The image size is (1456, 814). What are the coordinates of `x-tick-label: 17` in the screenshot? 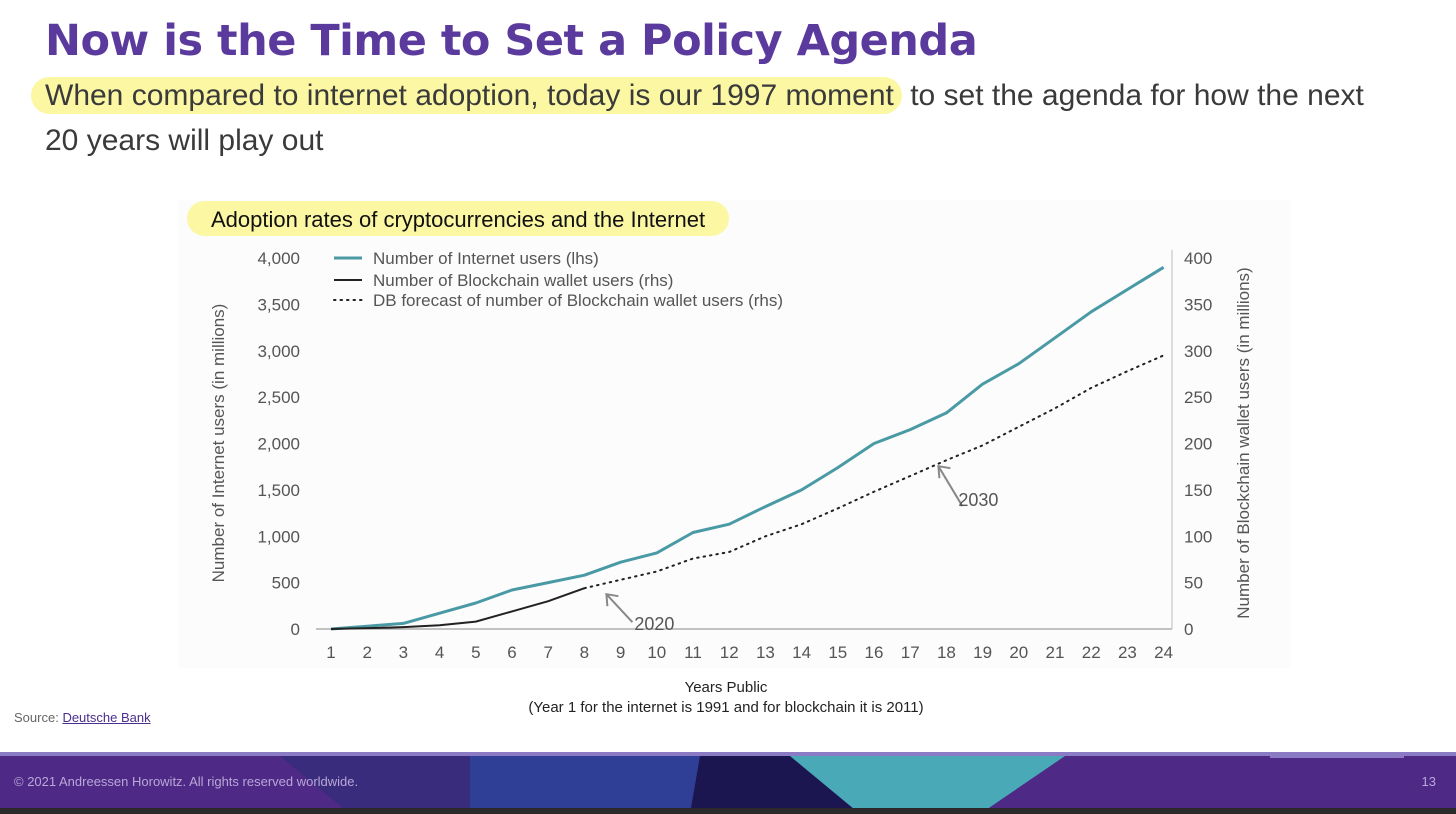 It's located at (910, 652).